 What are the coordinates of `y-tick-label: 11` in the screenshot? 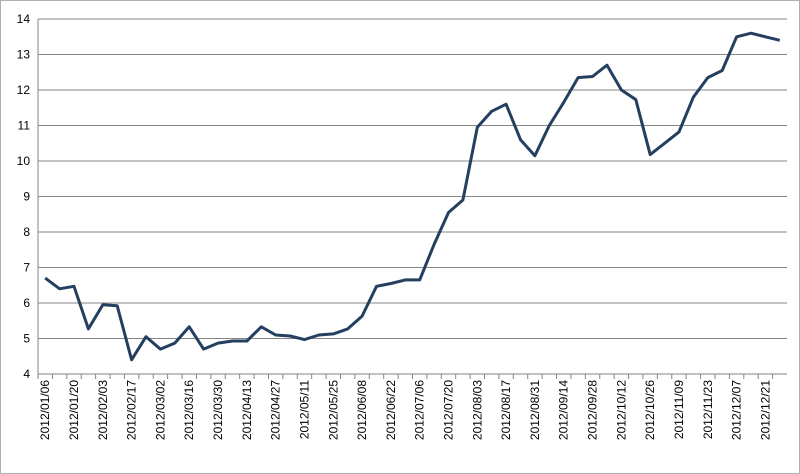 It's located at (24, 126).